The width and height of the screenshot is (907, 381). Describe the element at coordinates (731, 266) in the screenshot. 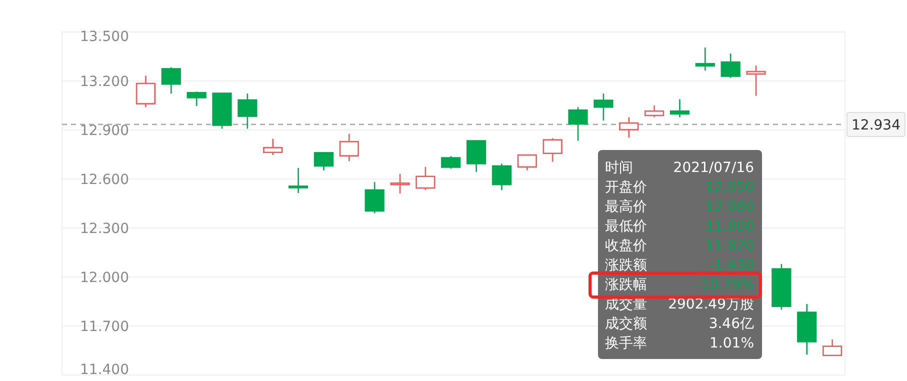

I see `annotation: -1.430` at that location.